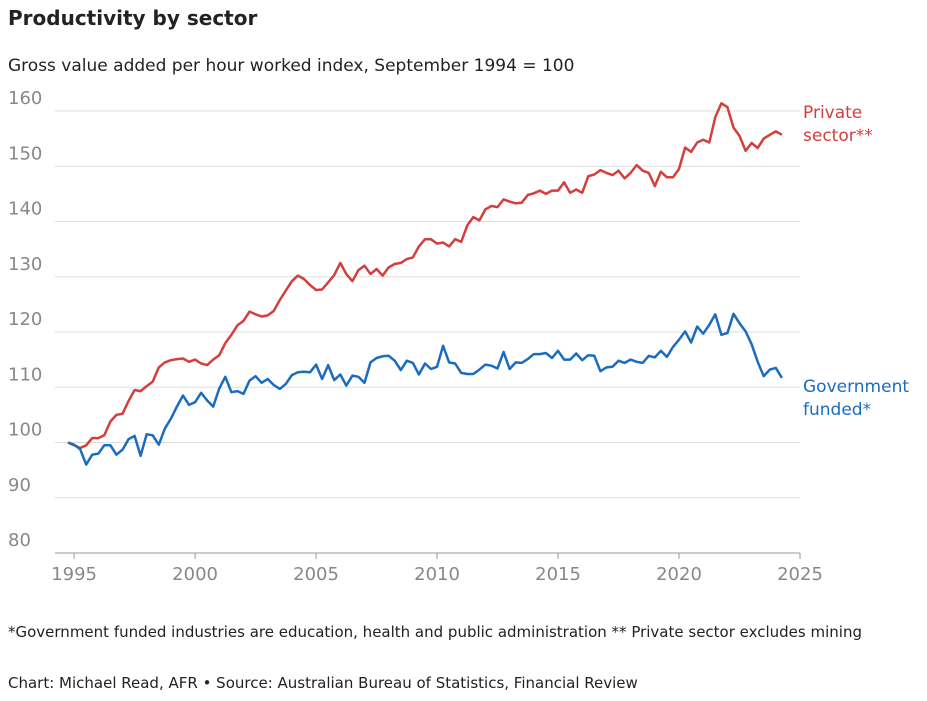 Image resolution: width=927 pixels, height=701 pixels. I want to click on y-tick-label: 110, so click(25, 374).